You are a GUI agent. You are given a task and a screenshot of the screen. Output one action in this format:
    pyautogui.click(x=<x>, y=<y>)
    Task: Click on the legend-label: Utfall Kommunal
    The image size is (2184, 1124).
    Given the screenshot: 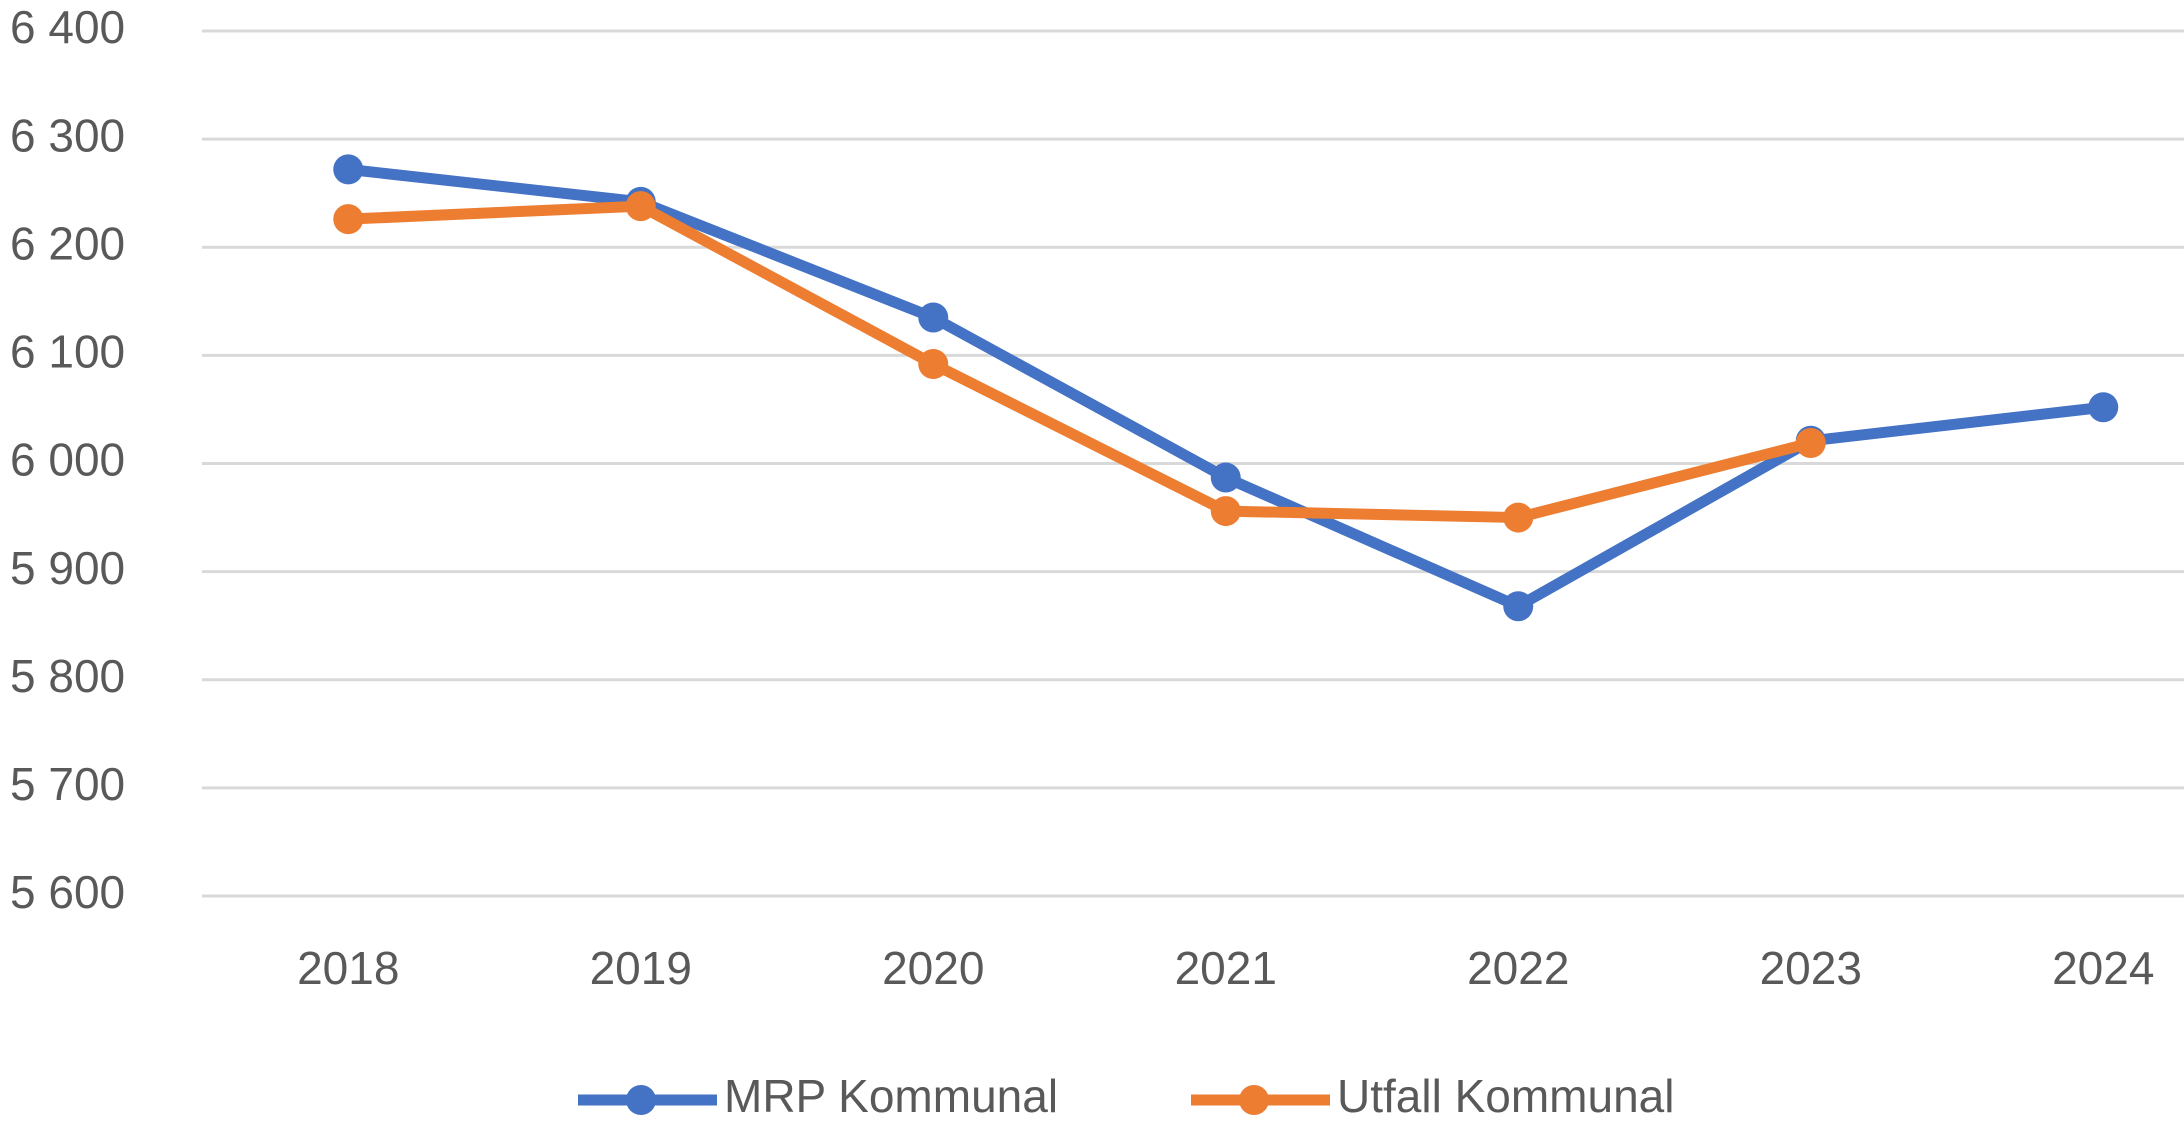 What is the action you would take?
    pyautogui.click(x=1505, y=1096)
    